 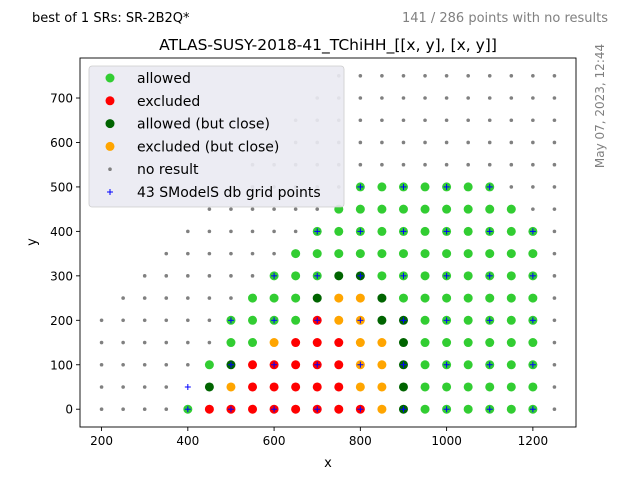 What do you see at coordinates (504, 18) in the screenshot?
I see `header-no-results: 141 / 286 points with no results` at bounding box center [504, 18].